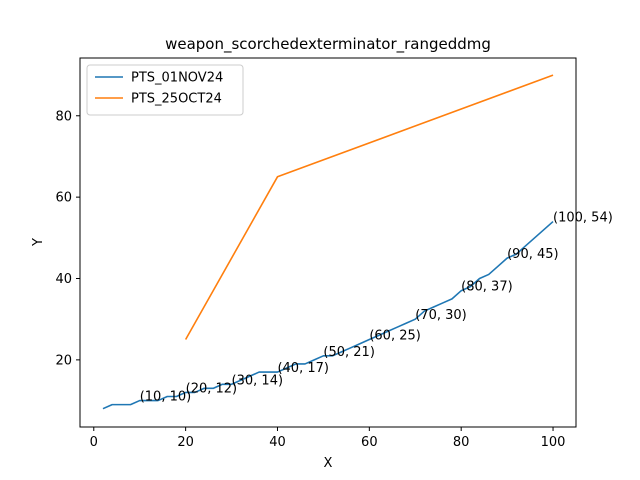 Image resolution: width=640 pixels, height=480 pixels. I want to click on y-tick-label: 40, so click(63, 279).